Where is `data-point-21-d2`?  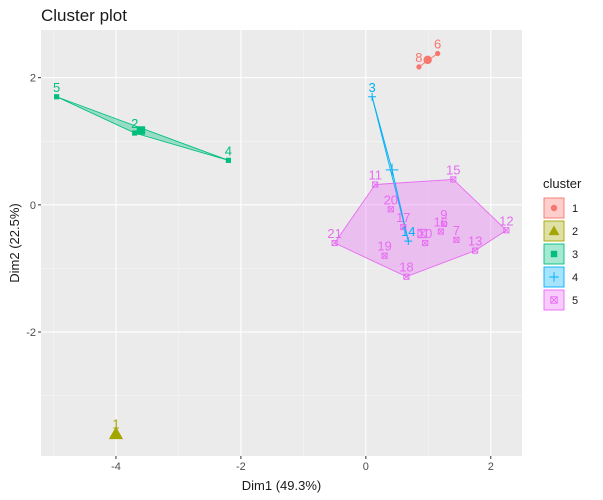
data-point-21-d2 is located at coordinates (334, 243).